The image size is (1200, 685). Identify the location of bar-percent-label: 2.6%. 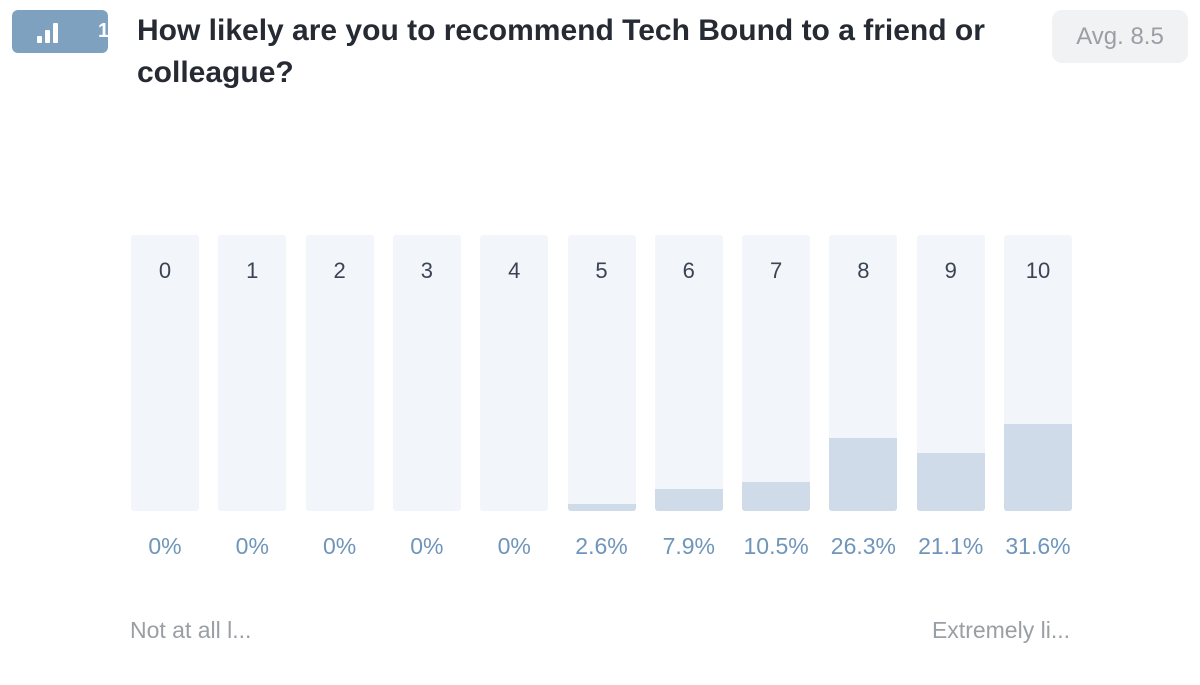
(601, 546).